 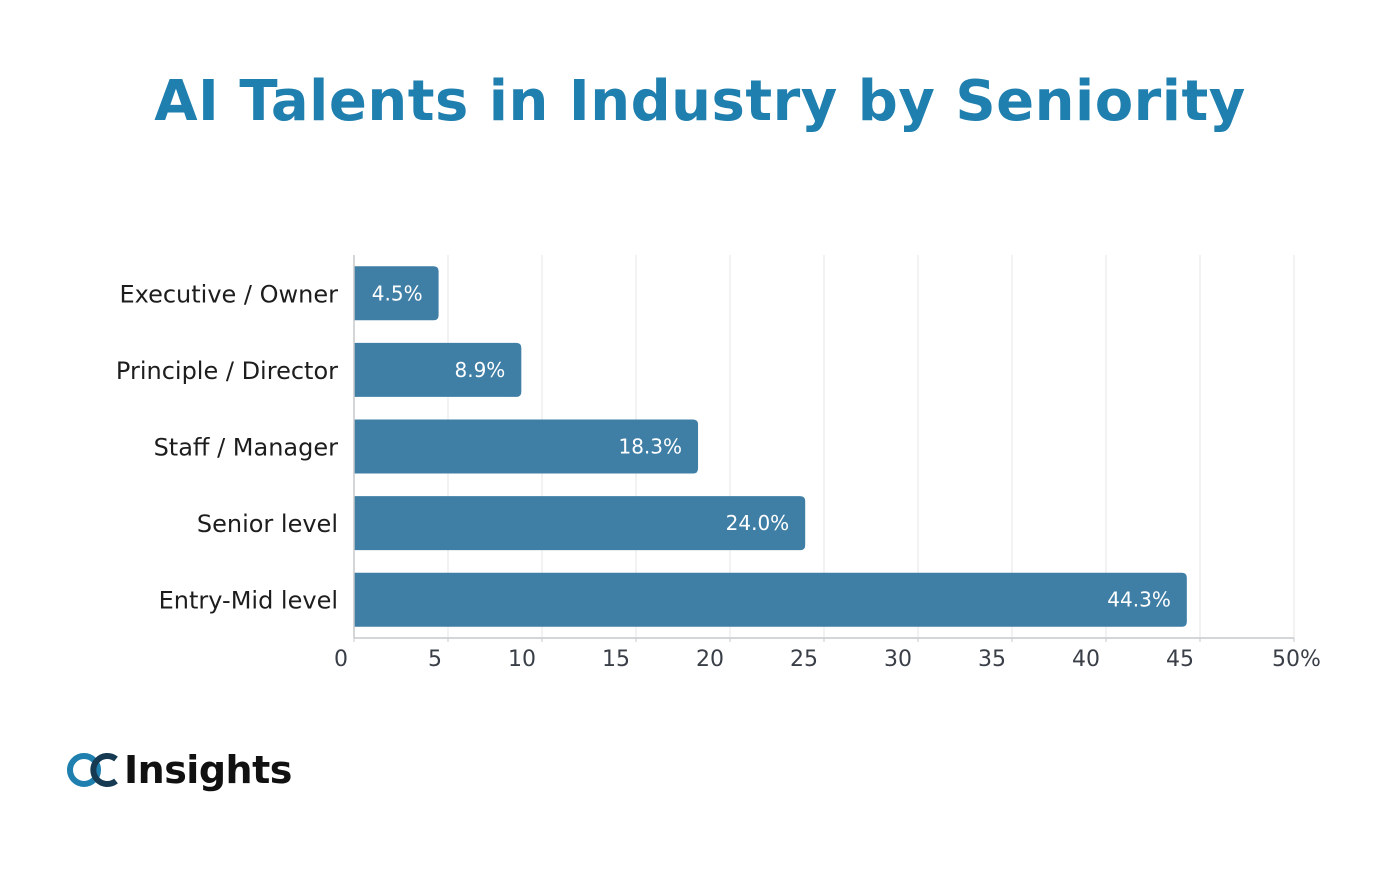 What do you see at coordinates (804, 659) in the screenshot?
I see `x-tick-label: 25` at bounding box center [804, 659].